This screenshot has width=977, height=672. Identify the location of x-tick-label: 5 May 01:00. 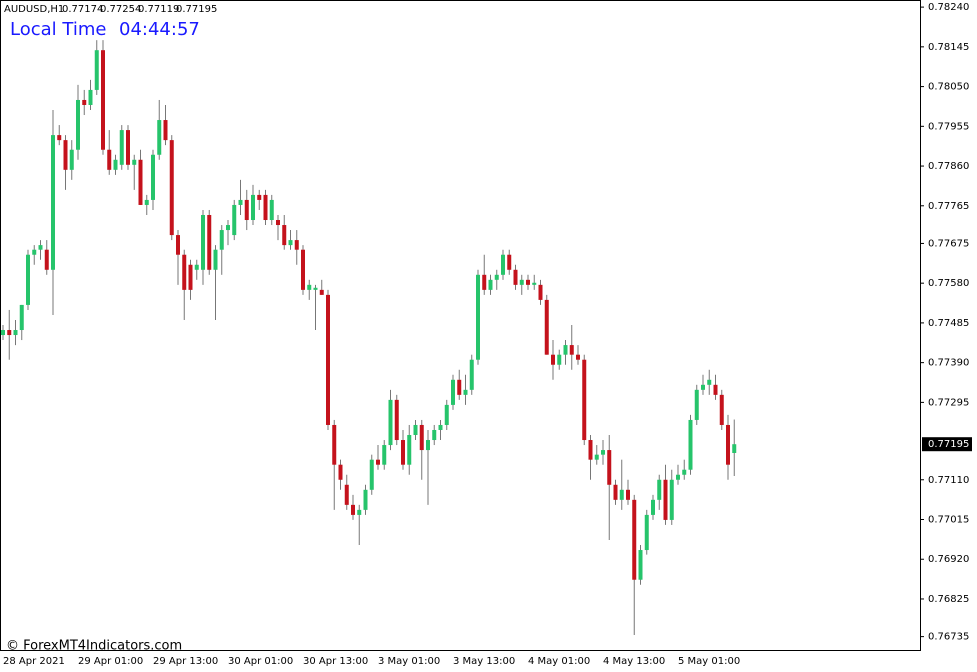
(709, 661).